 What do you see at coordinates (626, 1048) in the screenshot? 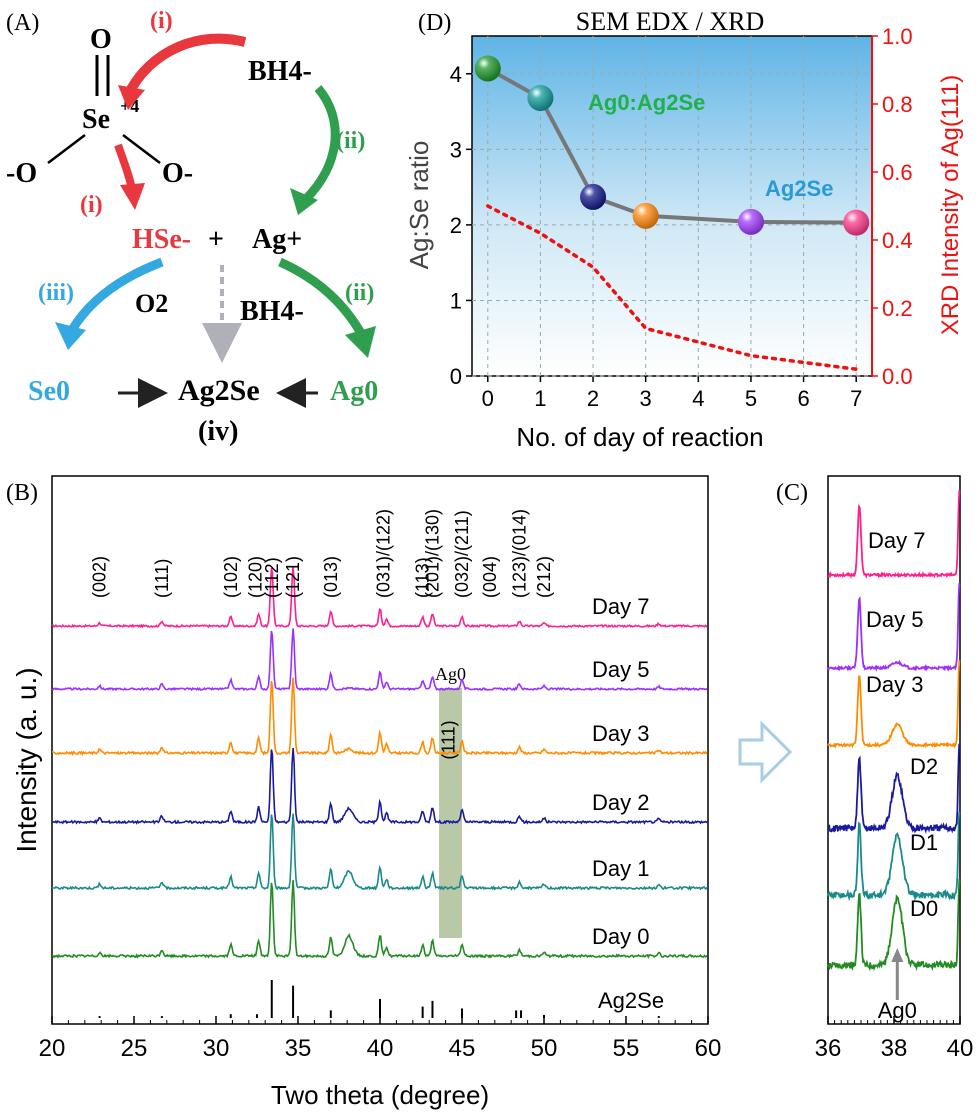
I see `tick-label-x: 55` at bounding box center [626, 1048].